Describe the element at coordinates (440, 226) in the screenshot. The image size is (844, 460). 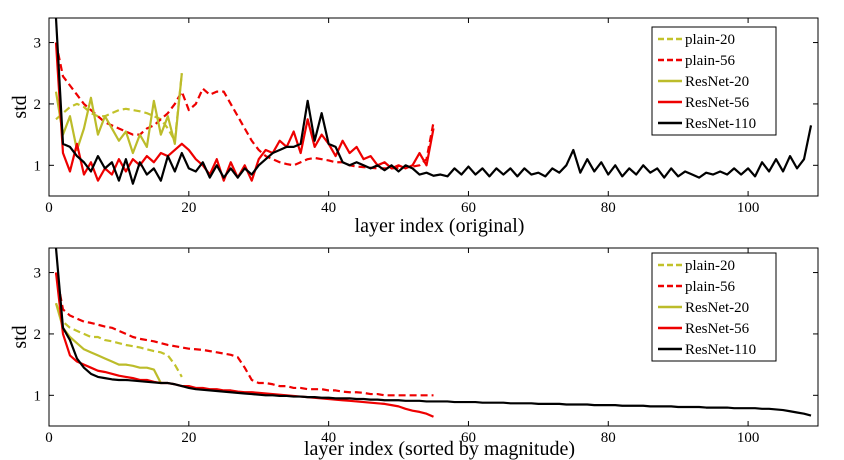
I see `x-axis-label: layer index (original)` at that location.